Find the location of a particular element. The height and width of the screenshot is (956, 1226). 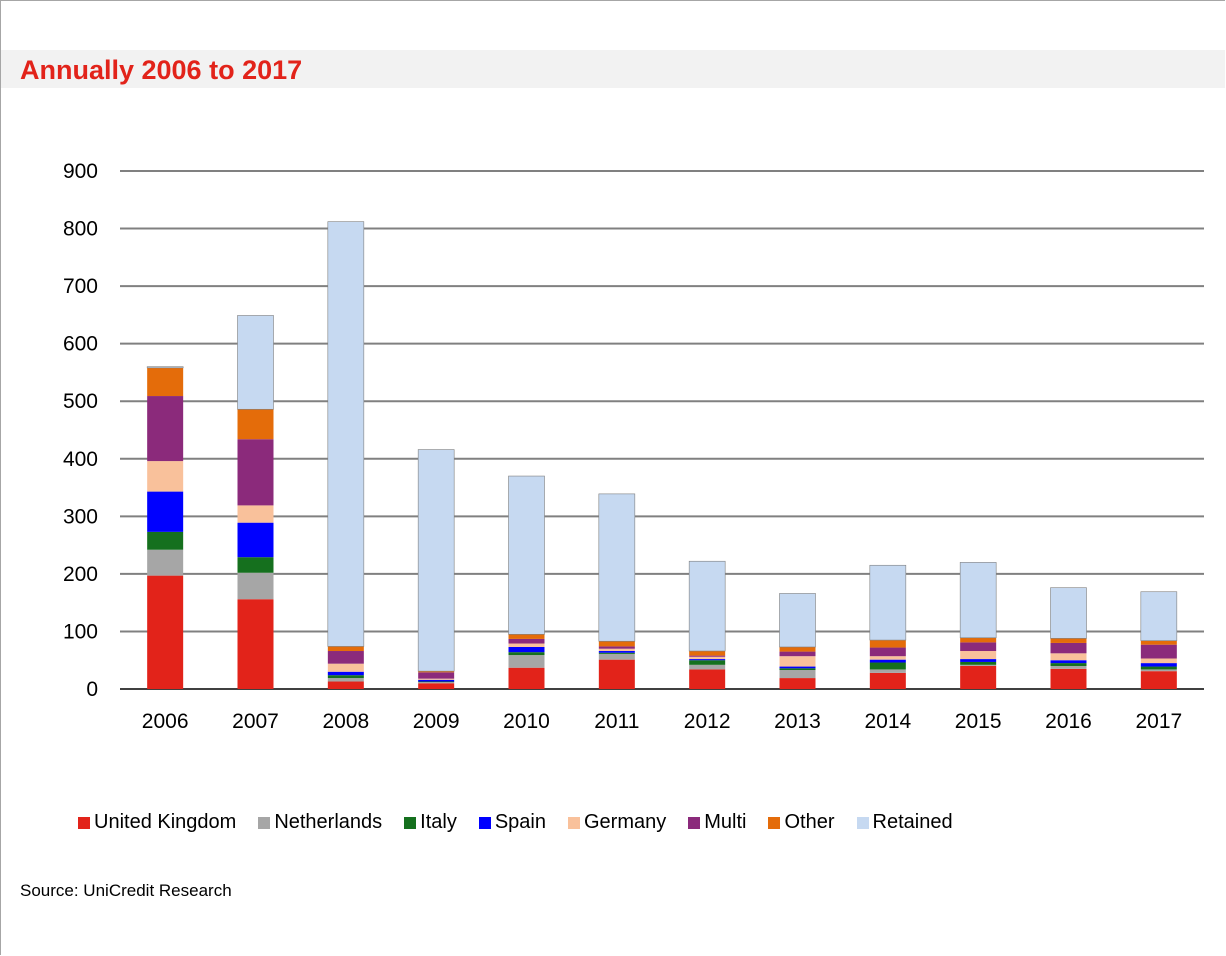

legend-item: Spain is located at coordinates (512, 822).